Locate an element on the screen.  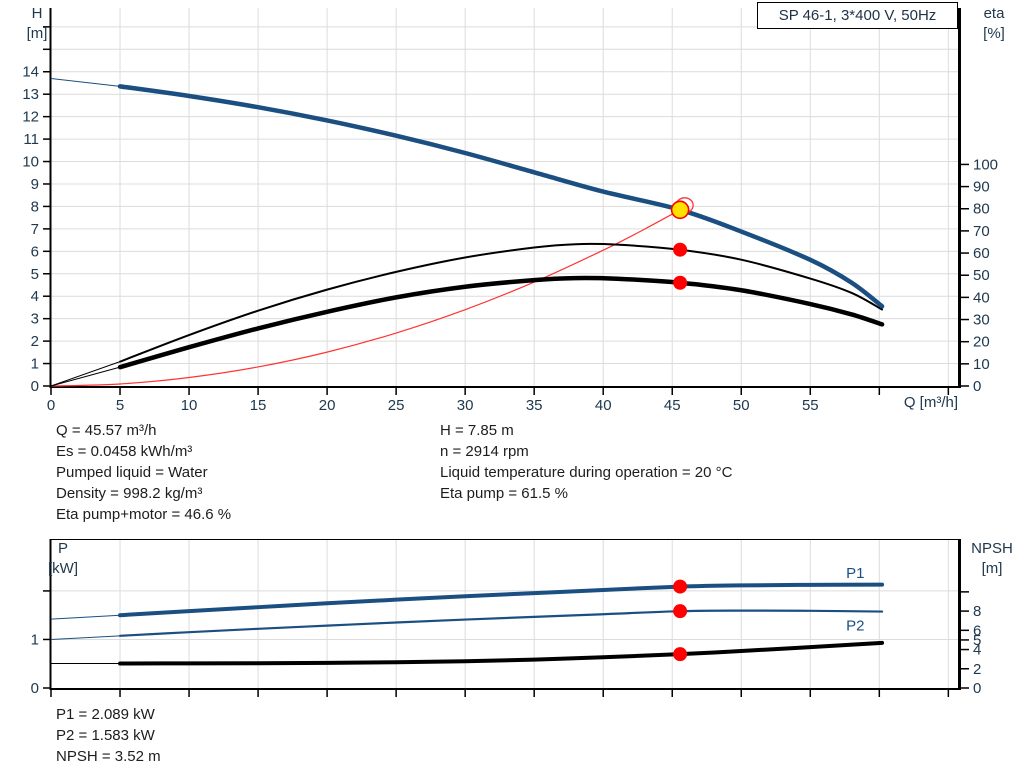
curve-head-lead is located at coordinates (85, 82).